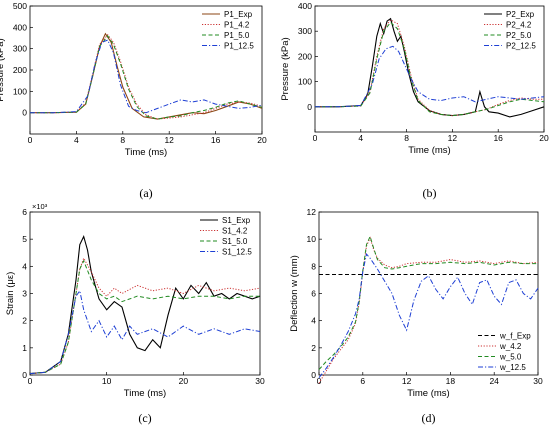  I want to click on panel-label-a: (a), so click(145, 193).